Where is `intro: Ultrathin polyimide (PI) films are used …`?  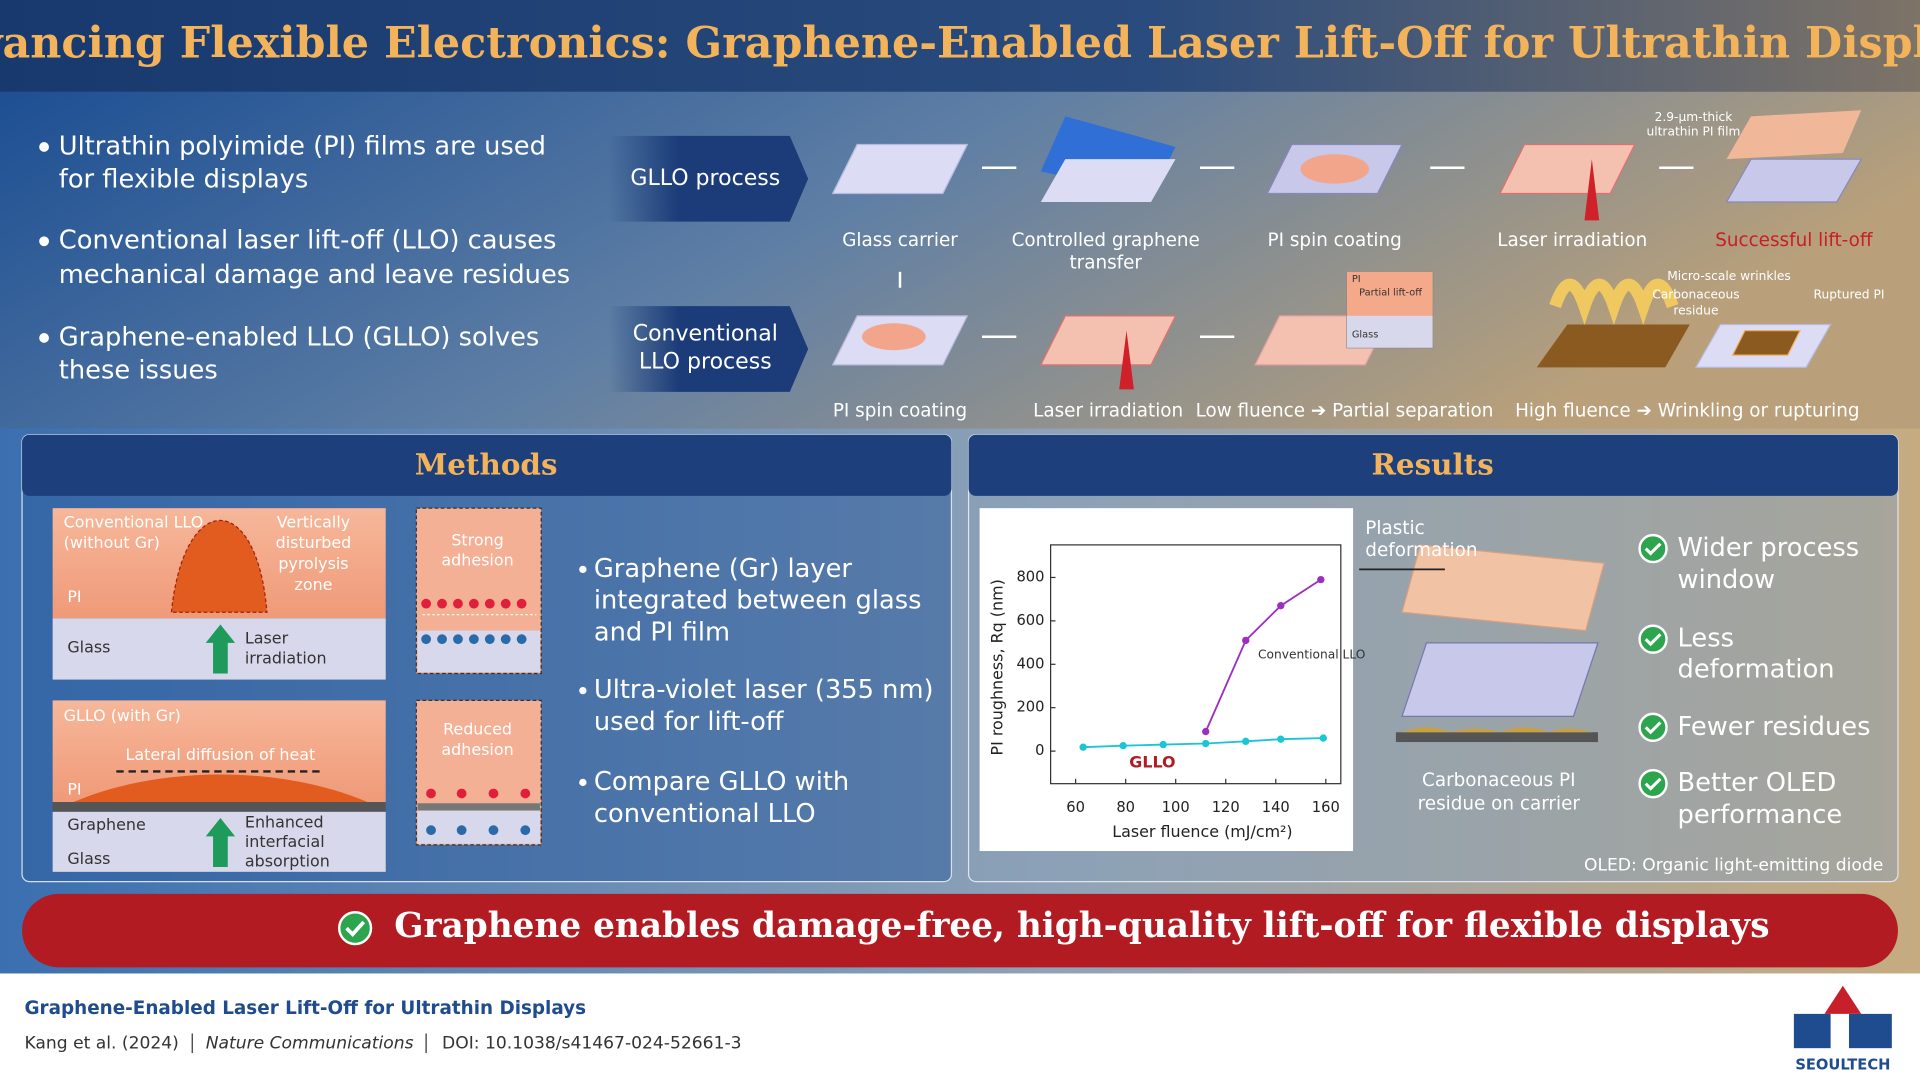 intro: Ultrathin polyimide (PI) films are used … is located at coordinates (304, 258).